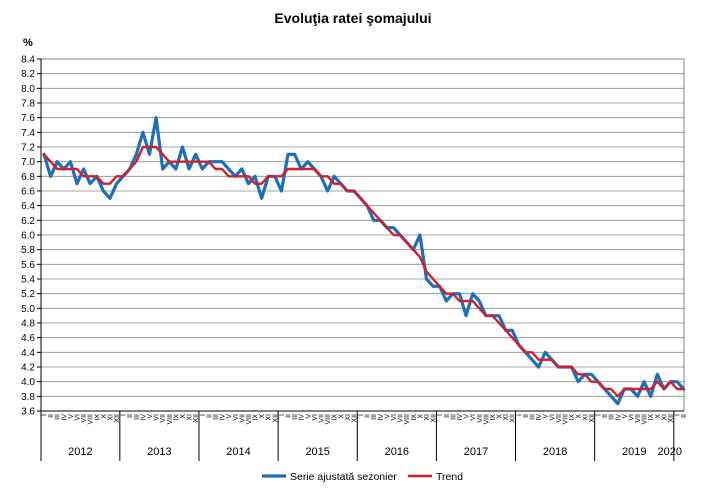 This screenshot has height=500, width=706. Describe the element at coordinates (28, 280) in the screenshot. I see `y-tick-label: 5.4` at that location.